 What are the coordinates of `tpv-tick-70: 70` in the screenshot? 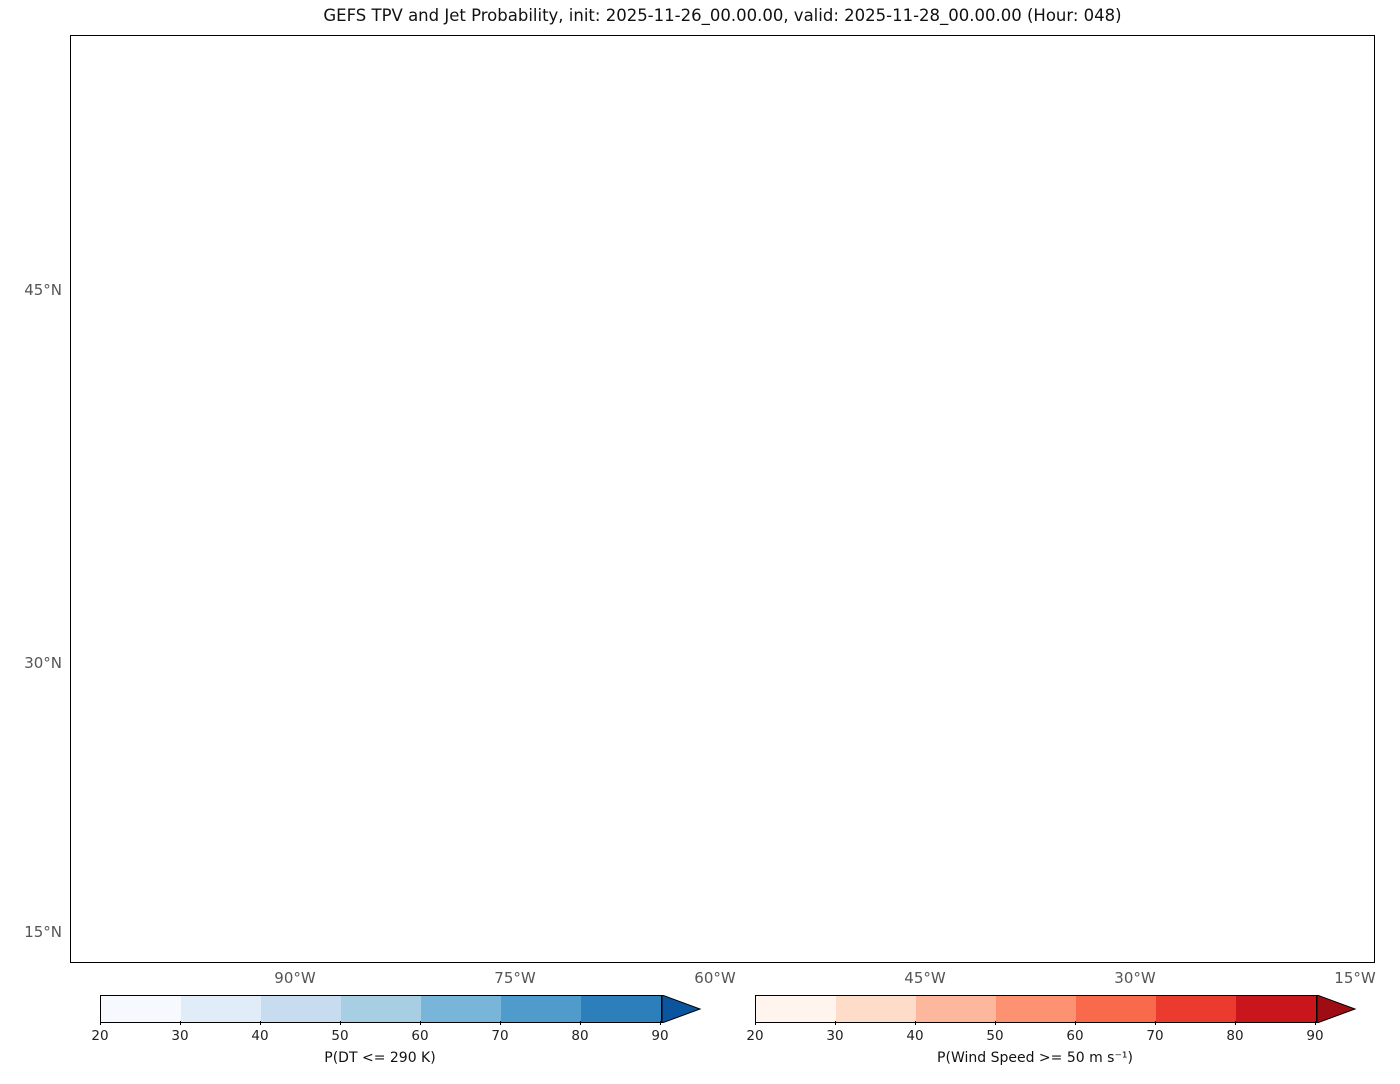 It's located at (500, 1036).